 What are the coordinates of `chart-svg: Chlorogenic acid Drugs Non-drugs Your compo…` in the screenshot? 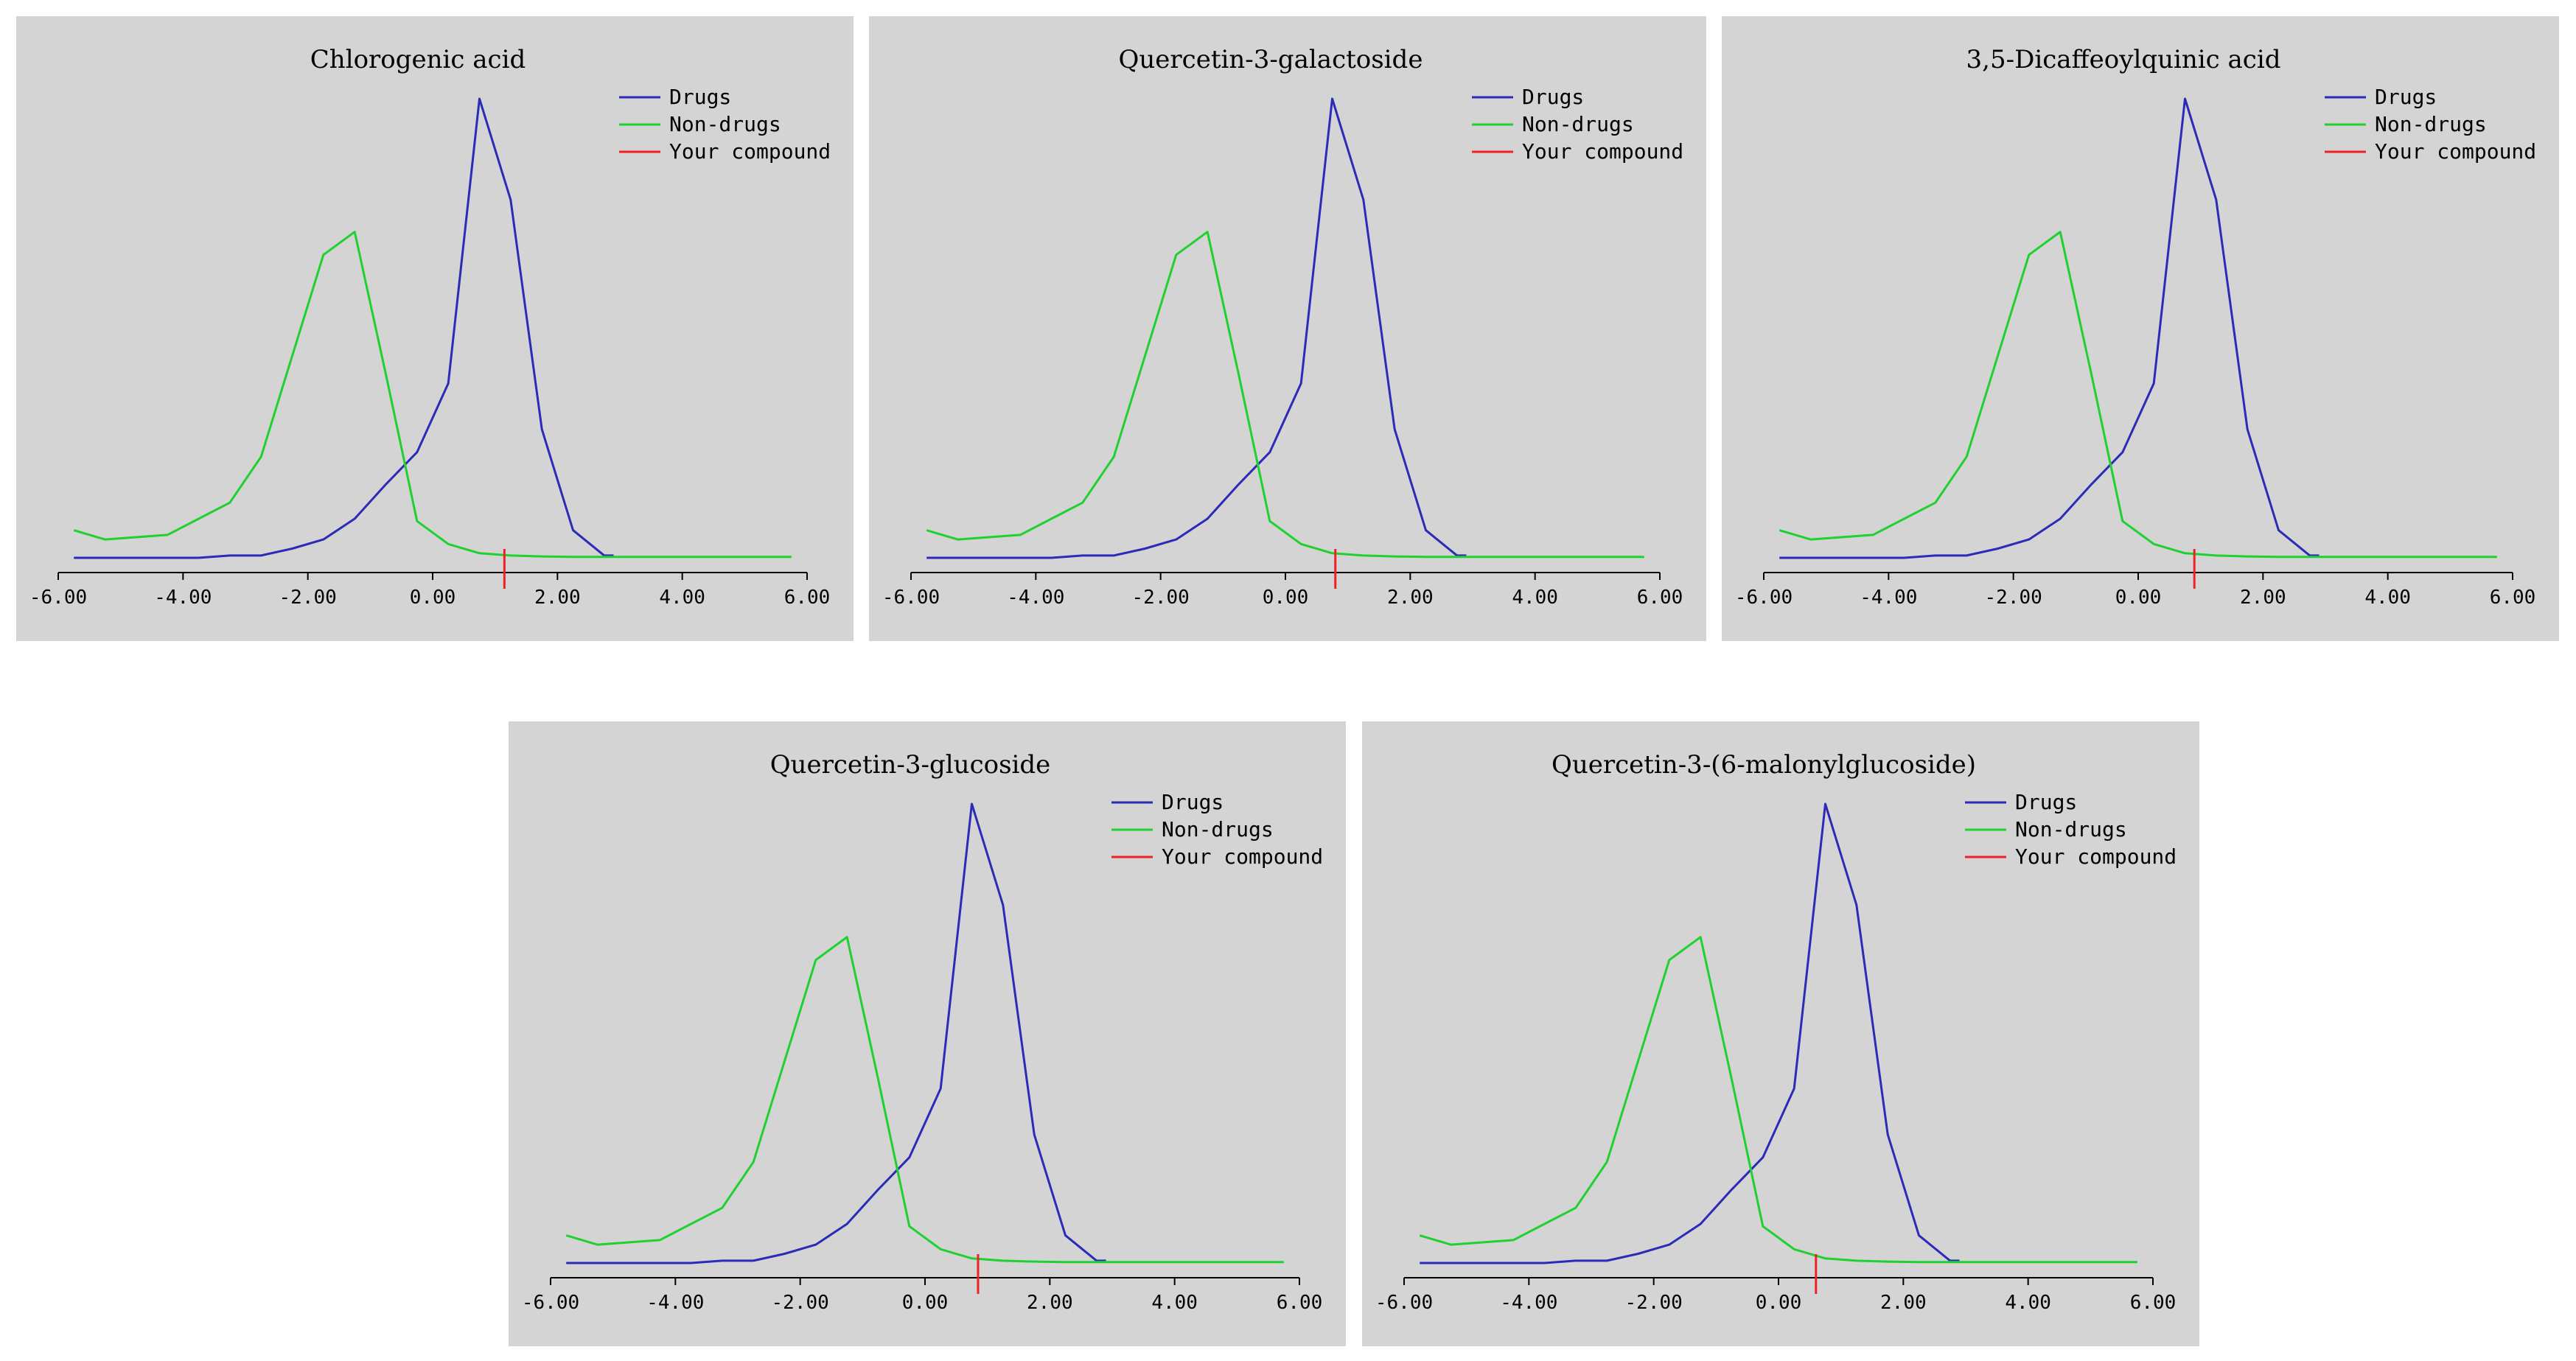 It's located at (430, 327).